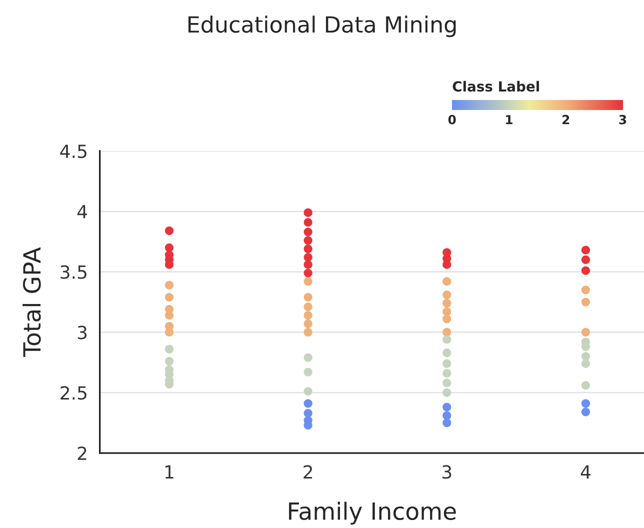 The image size is (644, 528). I want to click on color-bar-label: 2, so click(566, 119).